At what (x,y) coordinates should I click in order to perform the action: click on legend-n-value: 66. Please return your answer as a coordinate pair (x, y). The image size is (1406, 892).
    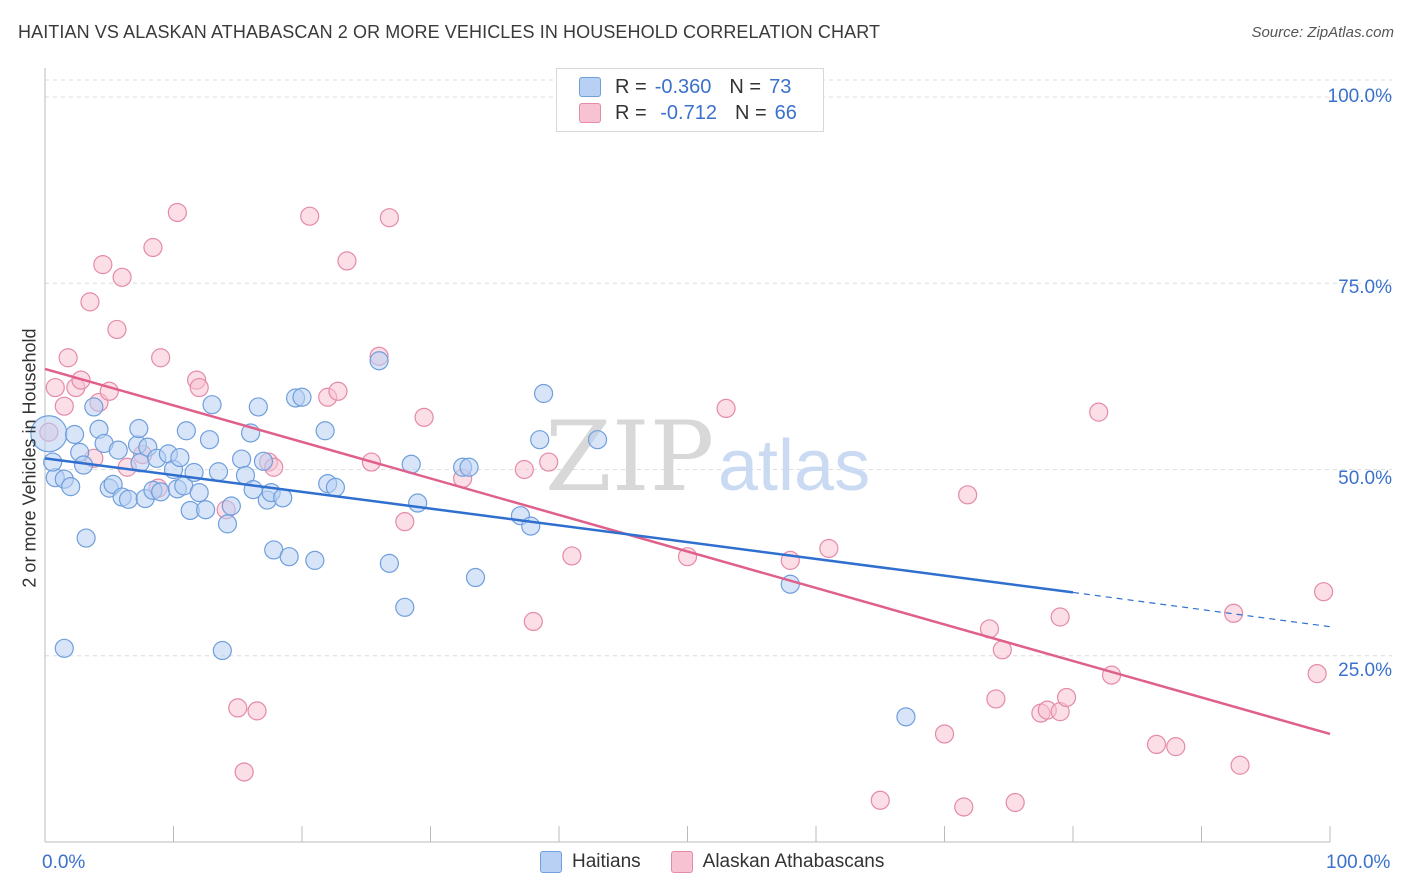
    Looking at the image, I should click on (785, 112).